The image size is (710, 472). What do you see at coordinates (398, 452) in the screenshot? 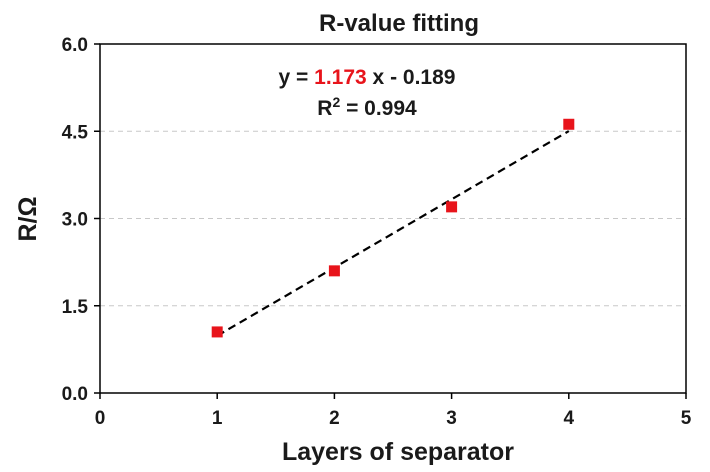
I see `x-axis-label: Layers of separator` at bounding box center [398, 452].